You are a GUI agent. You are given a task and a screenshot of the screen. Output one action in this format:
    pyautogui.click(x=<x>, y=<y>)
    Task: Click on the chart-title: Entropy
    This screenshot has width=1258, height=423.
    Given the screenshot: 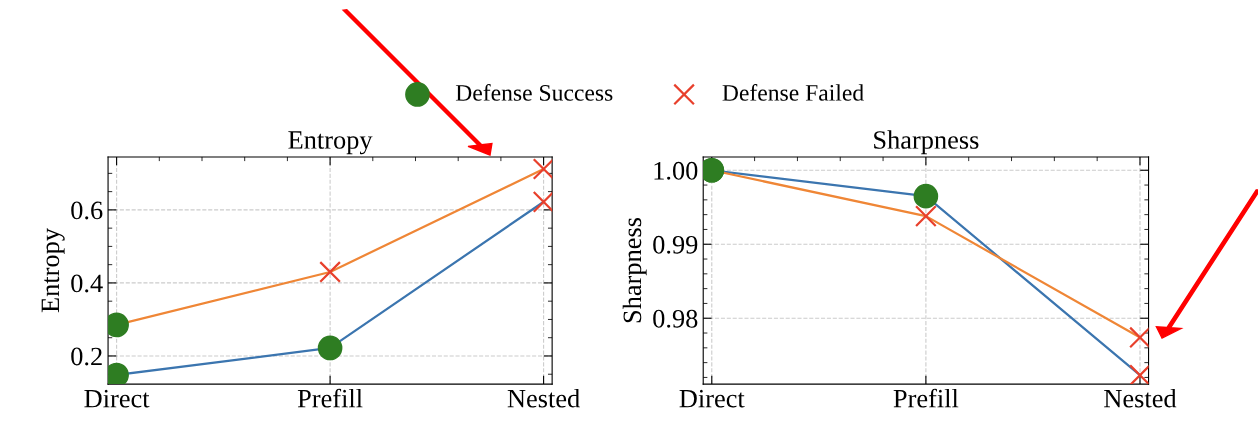 What is the action you would take?
    pyautogui.click(x=330, y=143)
    